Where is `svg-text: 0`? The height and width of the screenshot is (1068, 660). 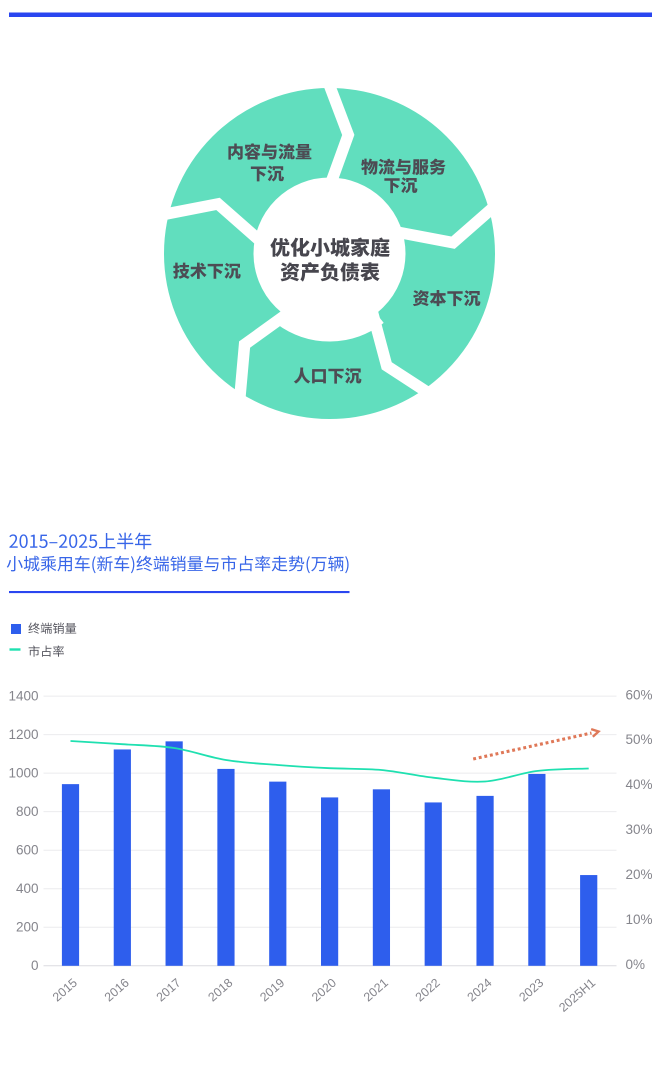
svg-text: 0 is located at coordinates (35, 965).